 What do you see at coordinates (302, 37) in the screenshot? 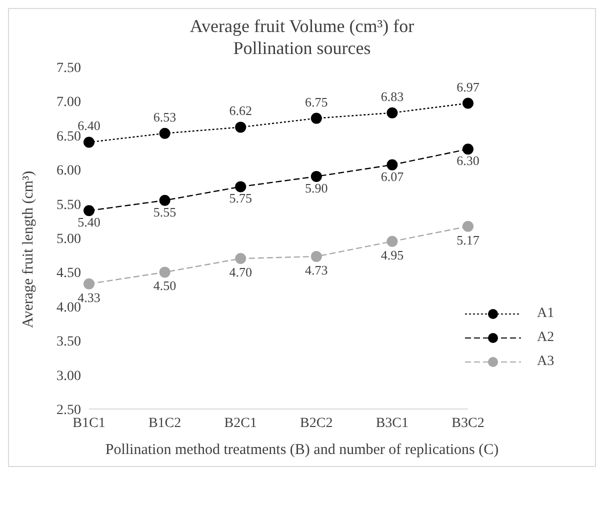
I see `chart-title: Average fruit Volume (cm³) for Pollination sources` at bounding box center [302, 37].